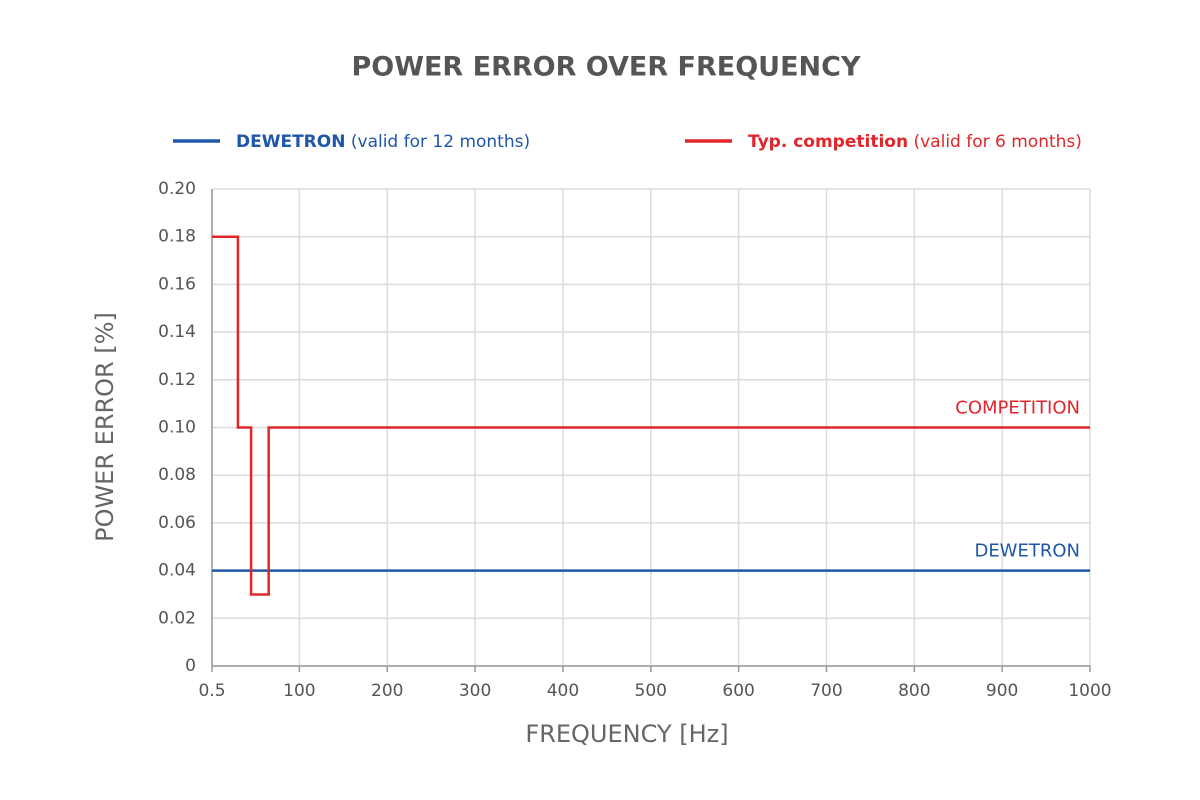 The image size is (1200, 800). Describe the element at coordinates (177, 428) in the screenshot. I see `y-tick-label: 0.10` at that location.